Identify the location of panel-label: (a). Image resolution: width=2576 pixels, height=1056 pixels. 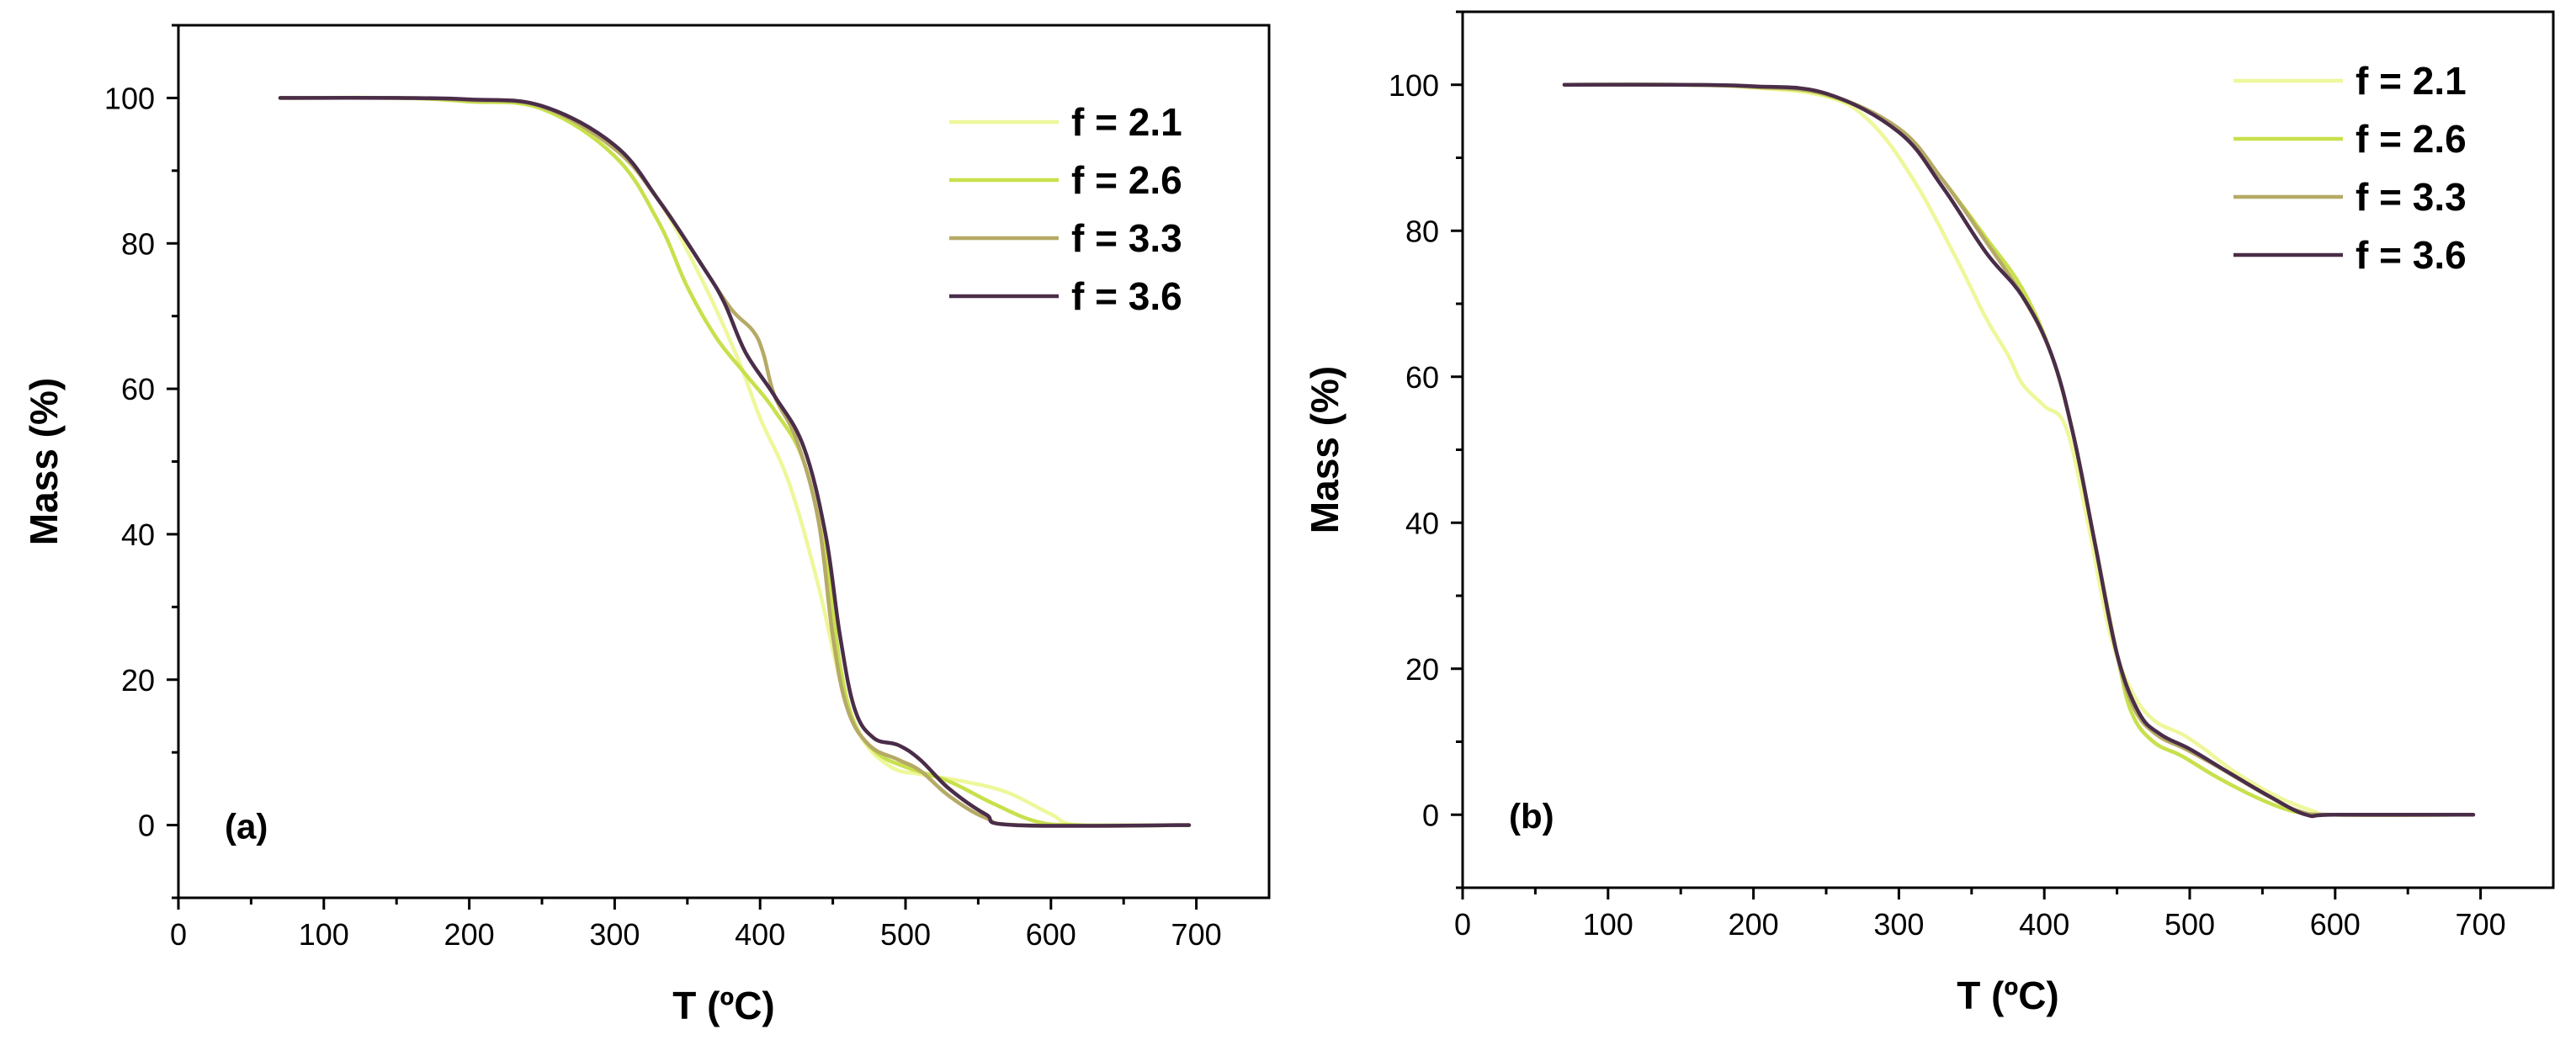
(247, 827).